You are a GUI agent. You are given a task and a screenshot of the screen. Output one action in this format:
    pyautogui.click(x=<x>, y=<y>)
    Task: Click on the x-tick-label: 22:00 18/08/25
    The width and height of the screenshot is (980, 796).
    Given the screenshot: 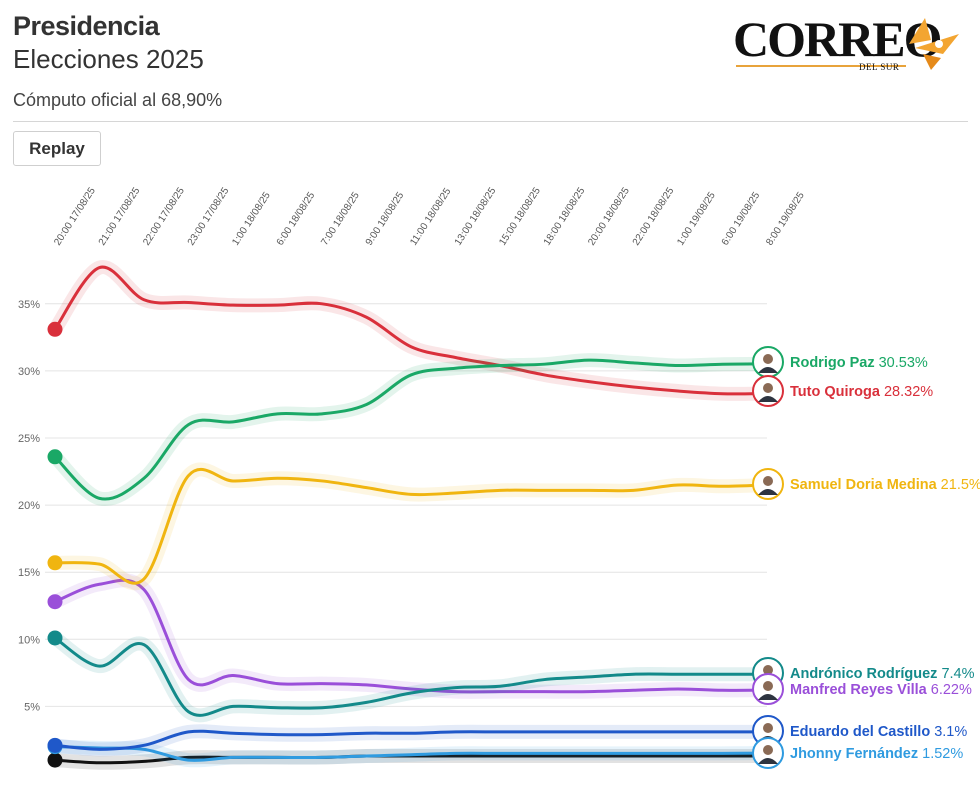 What is the action you would take?
    pyautogui.click(x=654, y=216)
    